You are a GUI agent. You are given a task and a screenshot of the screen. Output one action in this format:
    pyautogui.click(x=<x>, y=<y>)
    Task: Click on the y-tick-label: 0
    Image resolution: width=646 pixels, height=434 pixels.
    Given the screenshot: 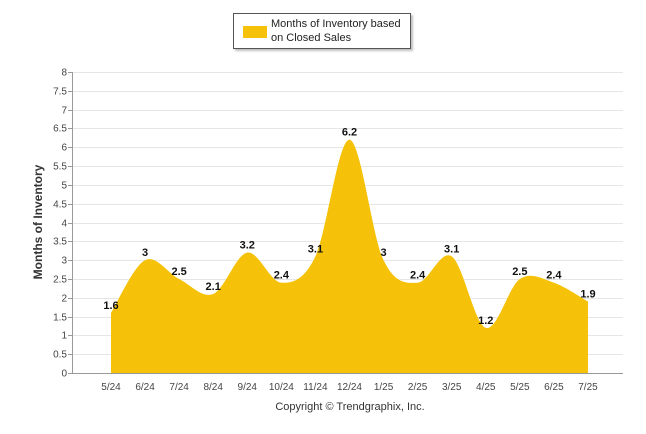 What is the action you would take?
    pyautogui.click(x=64, y=374)
    